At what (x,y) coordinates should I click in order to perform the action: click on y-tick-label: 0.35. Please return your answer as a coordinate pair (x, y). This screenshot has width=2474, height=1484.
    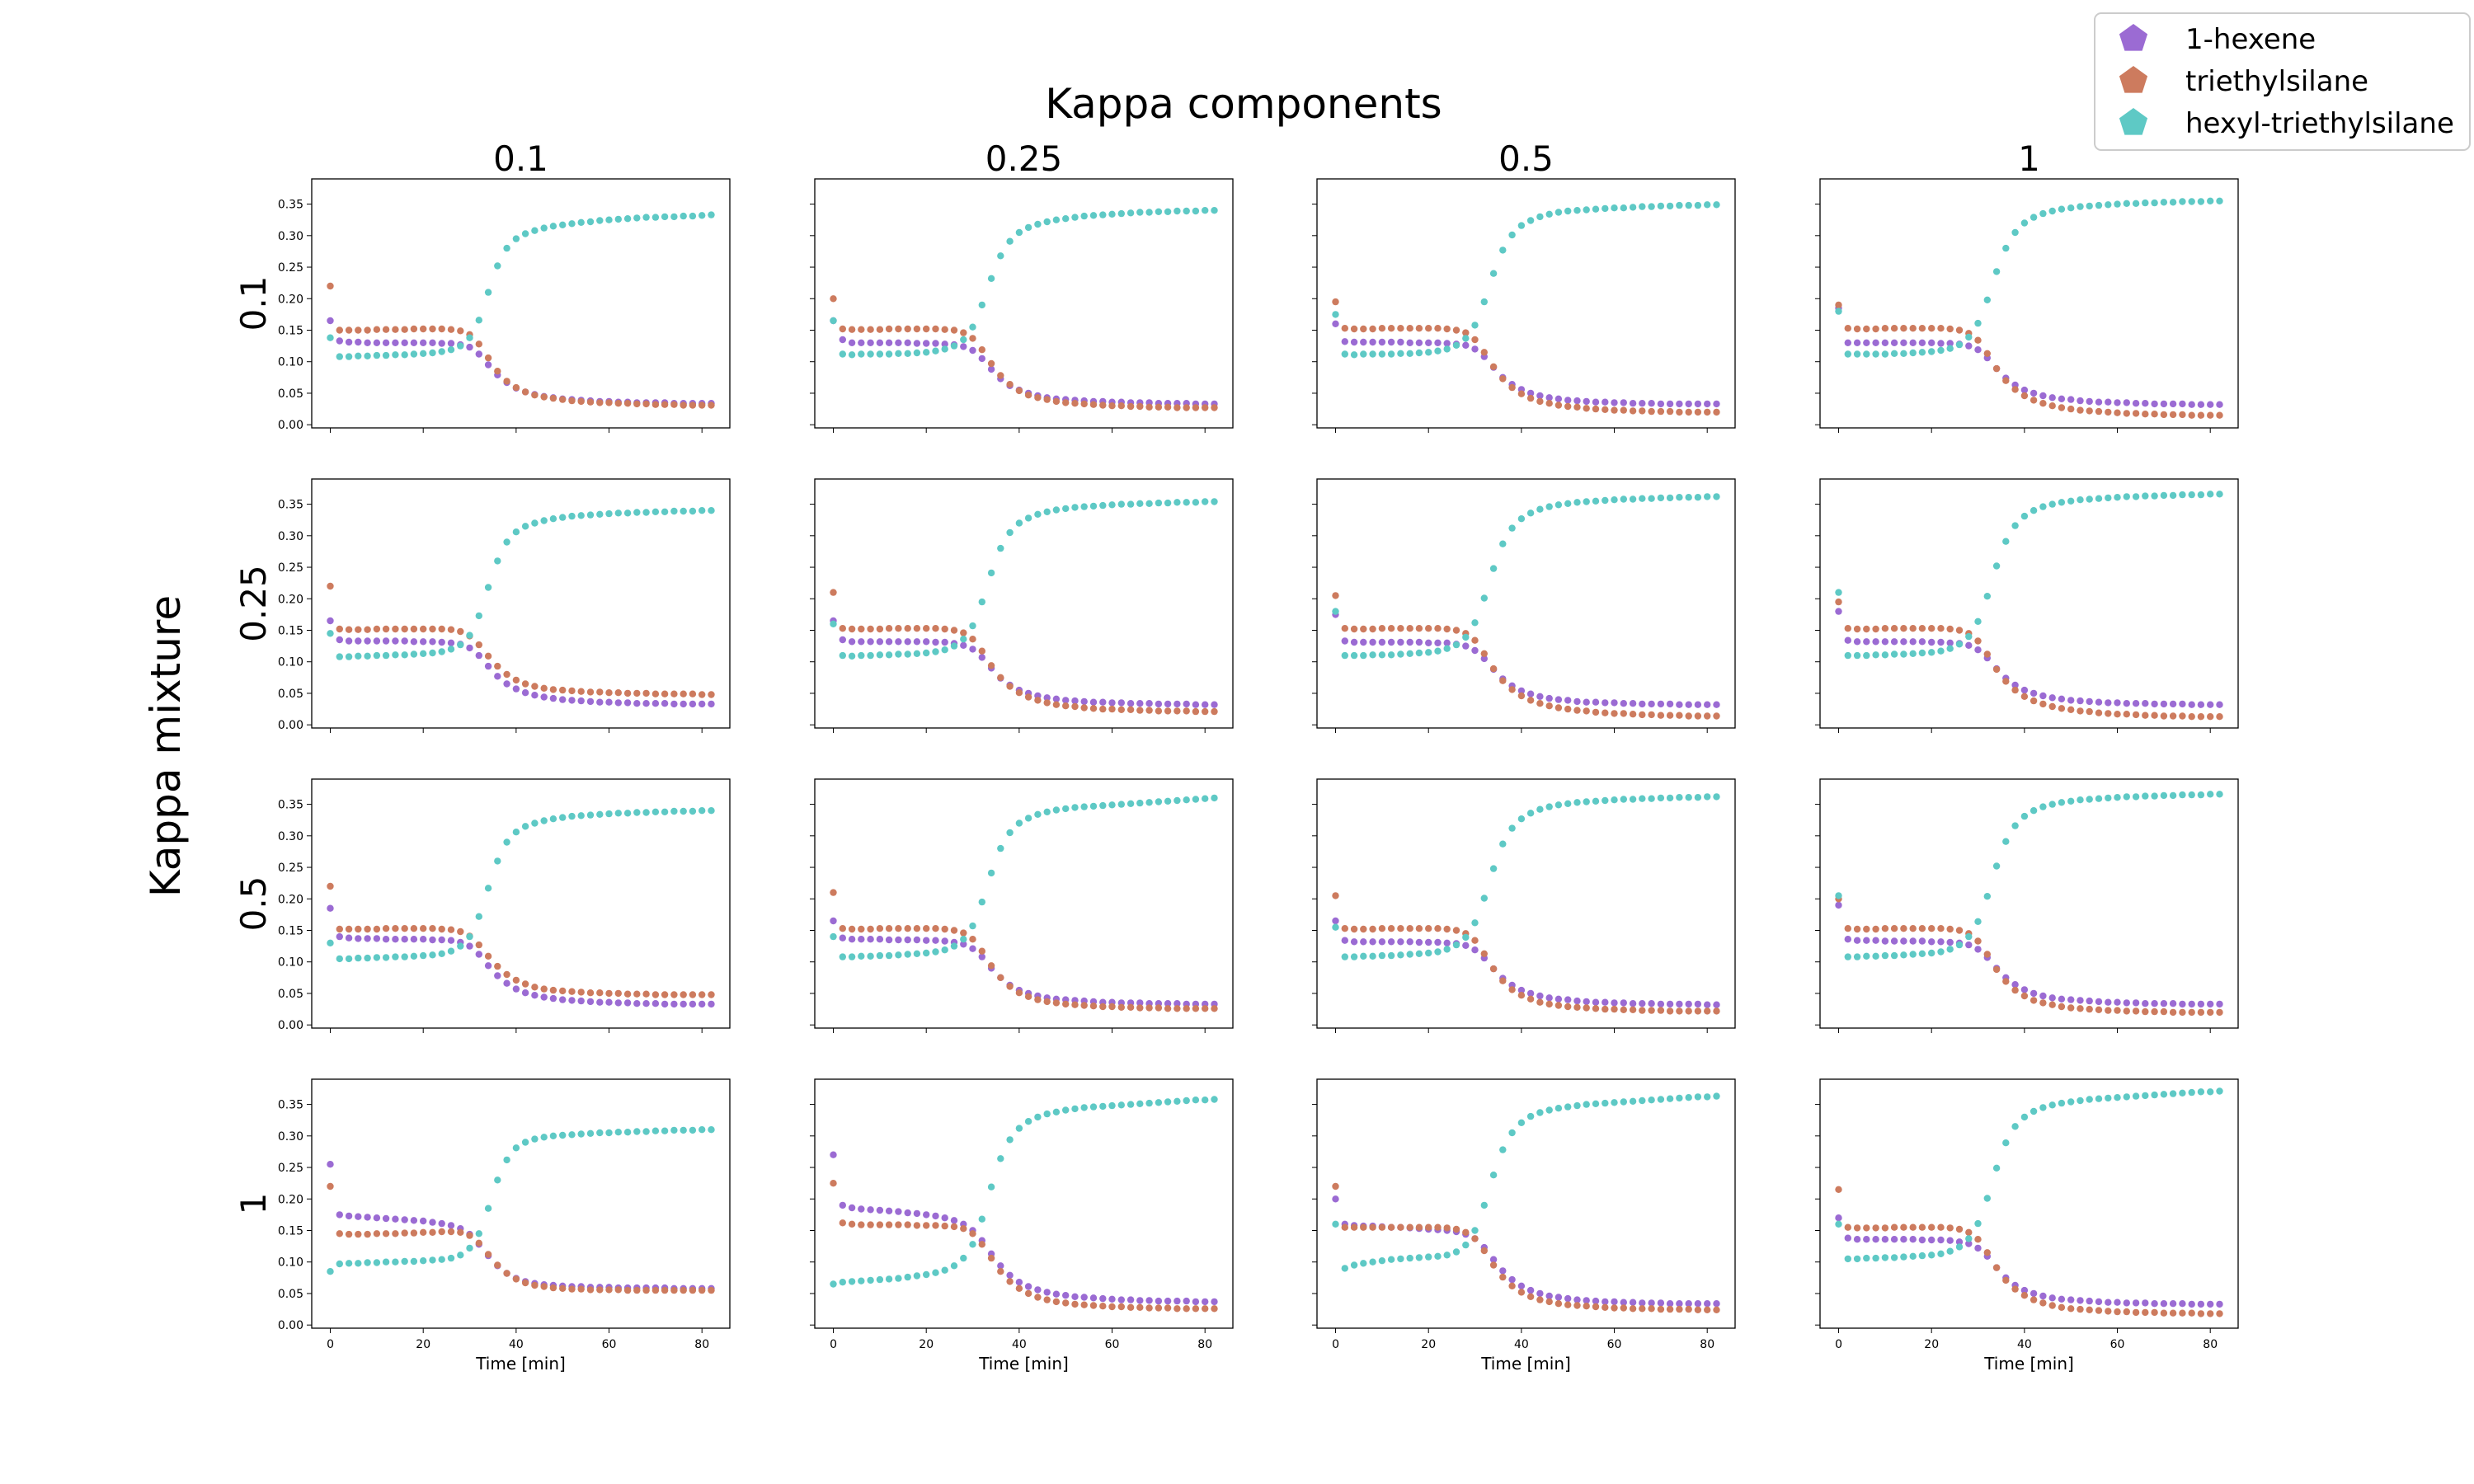
    Looking at the image, I should click on (290, 805).